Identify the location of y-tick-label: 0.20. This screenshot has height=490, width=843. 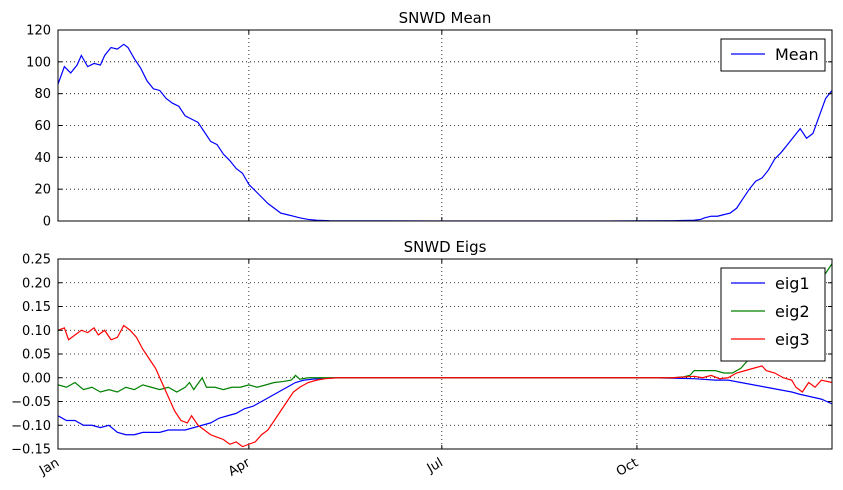
(36, 283).